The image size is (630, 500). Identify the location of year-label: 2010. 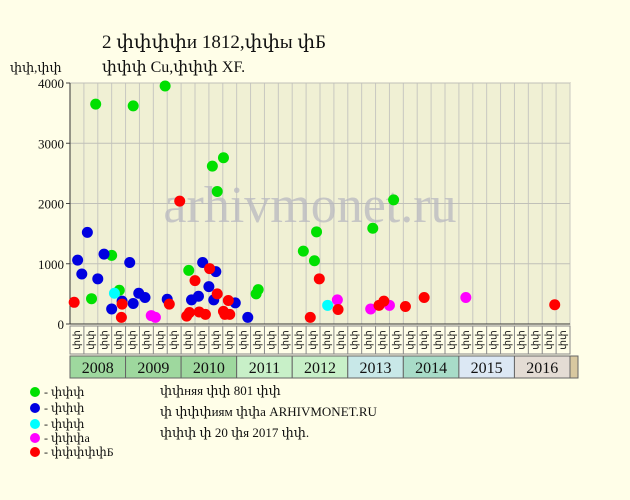
(209, 368).